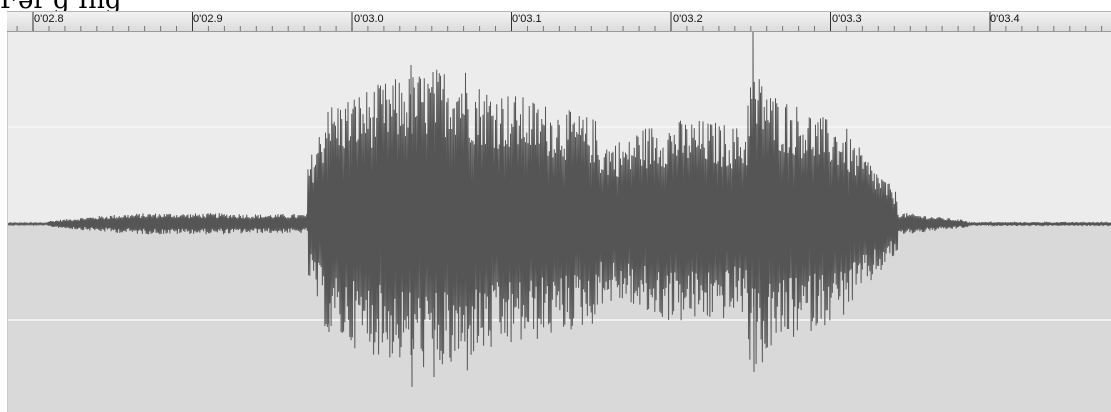 The height and width of the screenshot is (412, 1111). I want to click on ruler-ticks, so click(559, 21).